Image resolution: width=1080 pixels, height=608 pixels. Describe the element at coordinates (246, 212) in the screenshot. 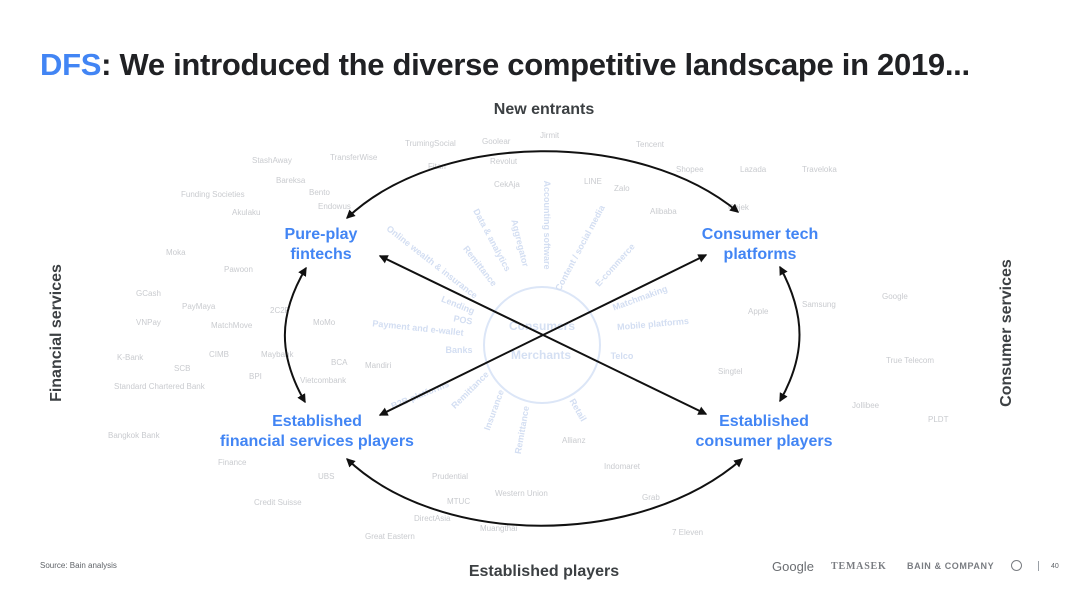

I see `background-logo: Akulaku` at that location.